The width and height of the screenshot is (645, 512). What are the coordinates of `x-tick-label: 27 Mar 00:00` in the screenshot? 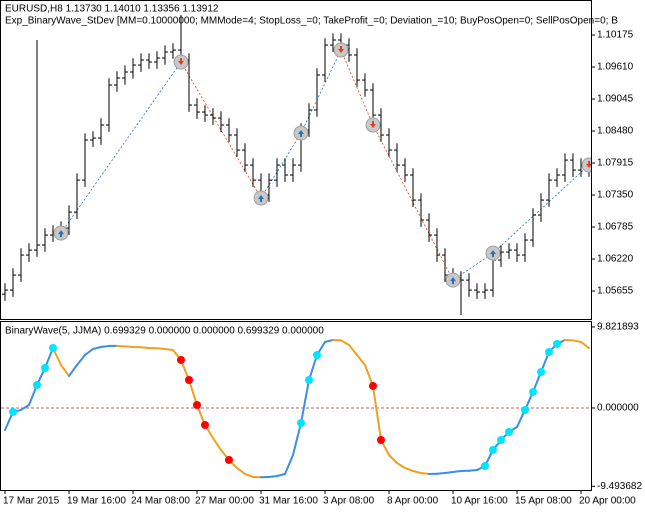 It's located at (224, 501).